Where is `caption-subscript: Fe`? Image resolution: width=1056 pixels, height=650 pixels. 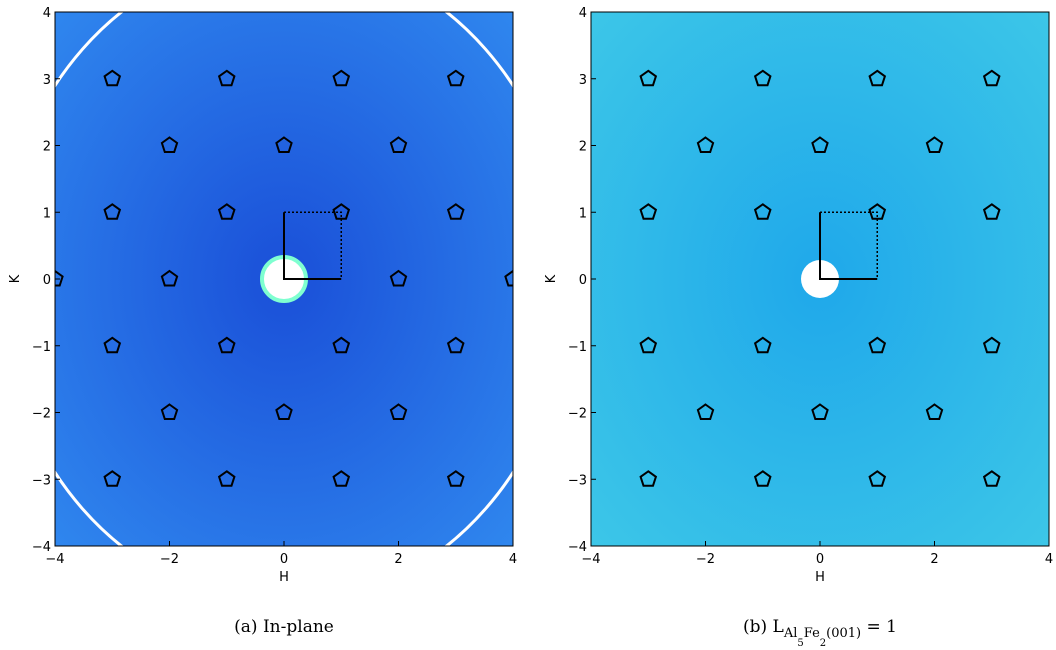 caption-subscript: Fe is located at coordinates (812, 633).